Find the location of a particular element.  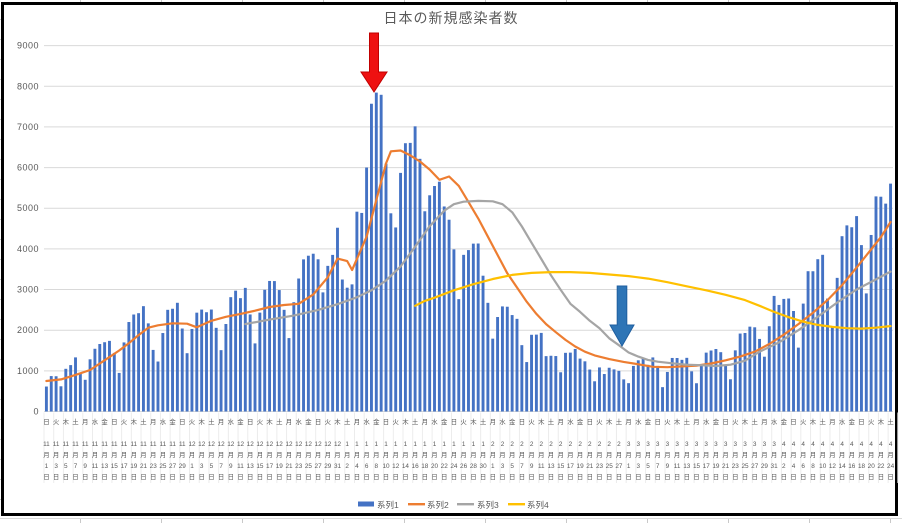

legend-label-系列3: 系列3 is located at coordinates (488, 505).